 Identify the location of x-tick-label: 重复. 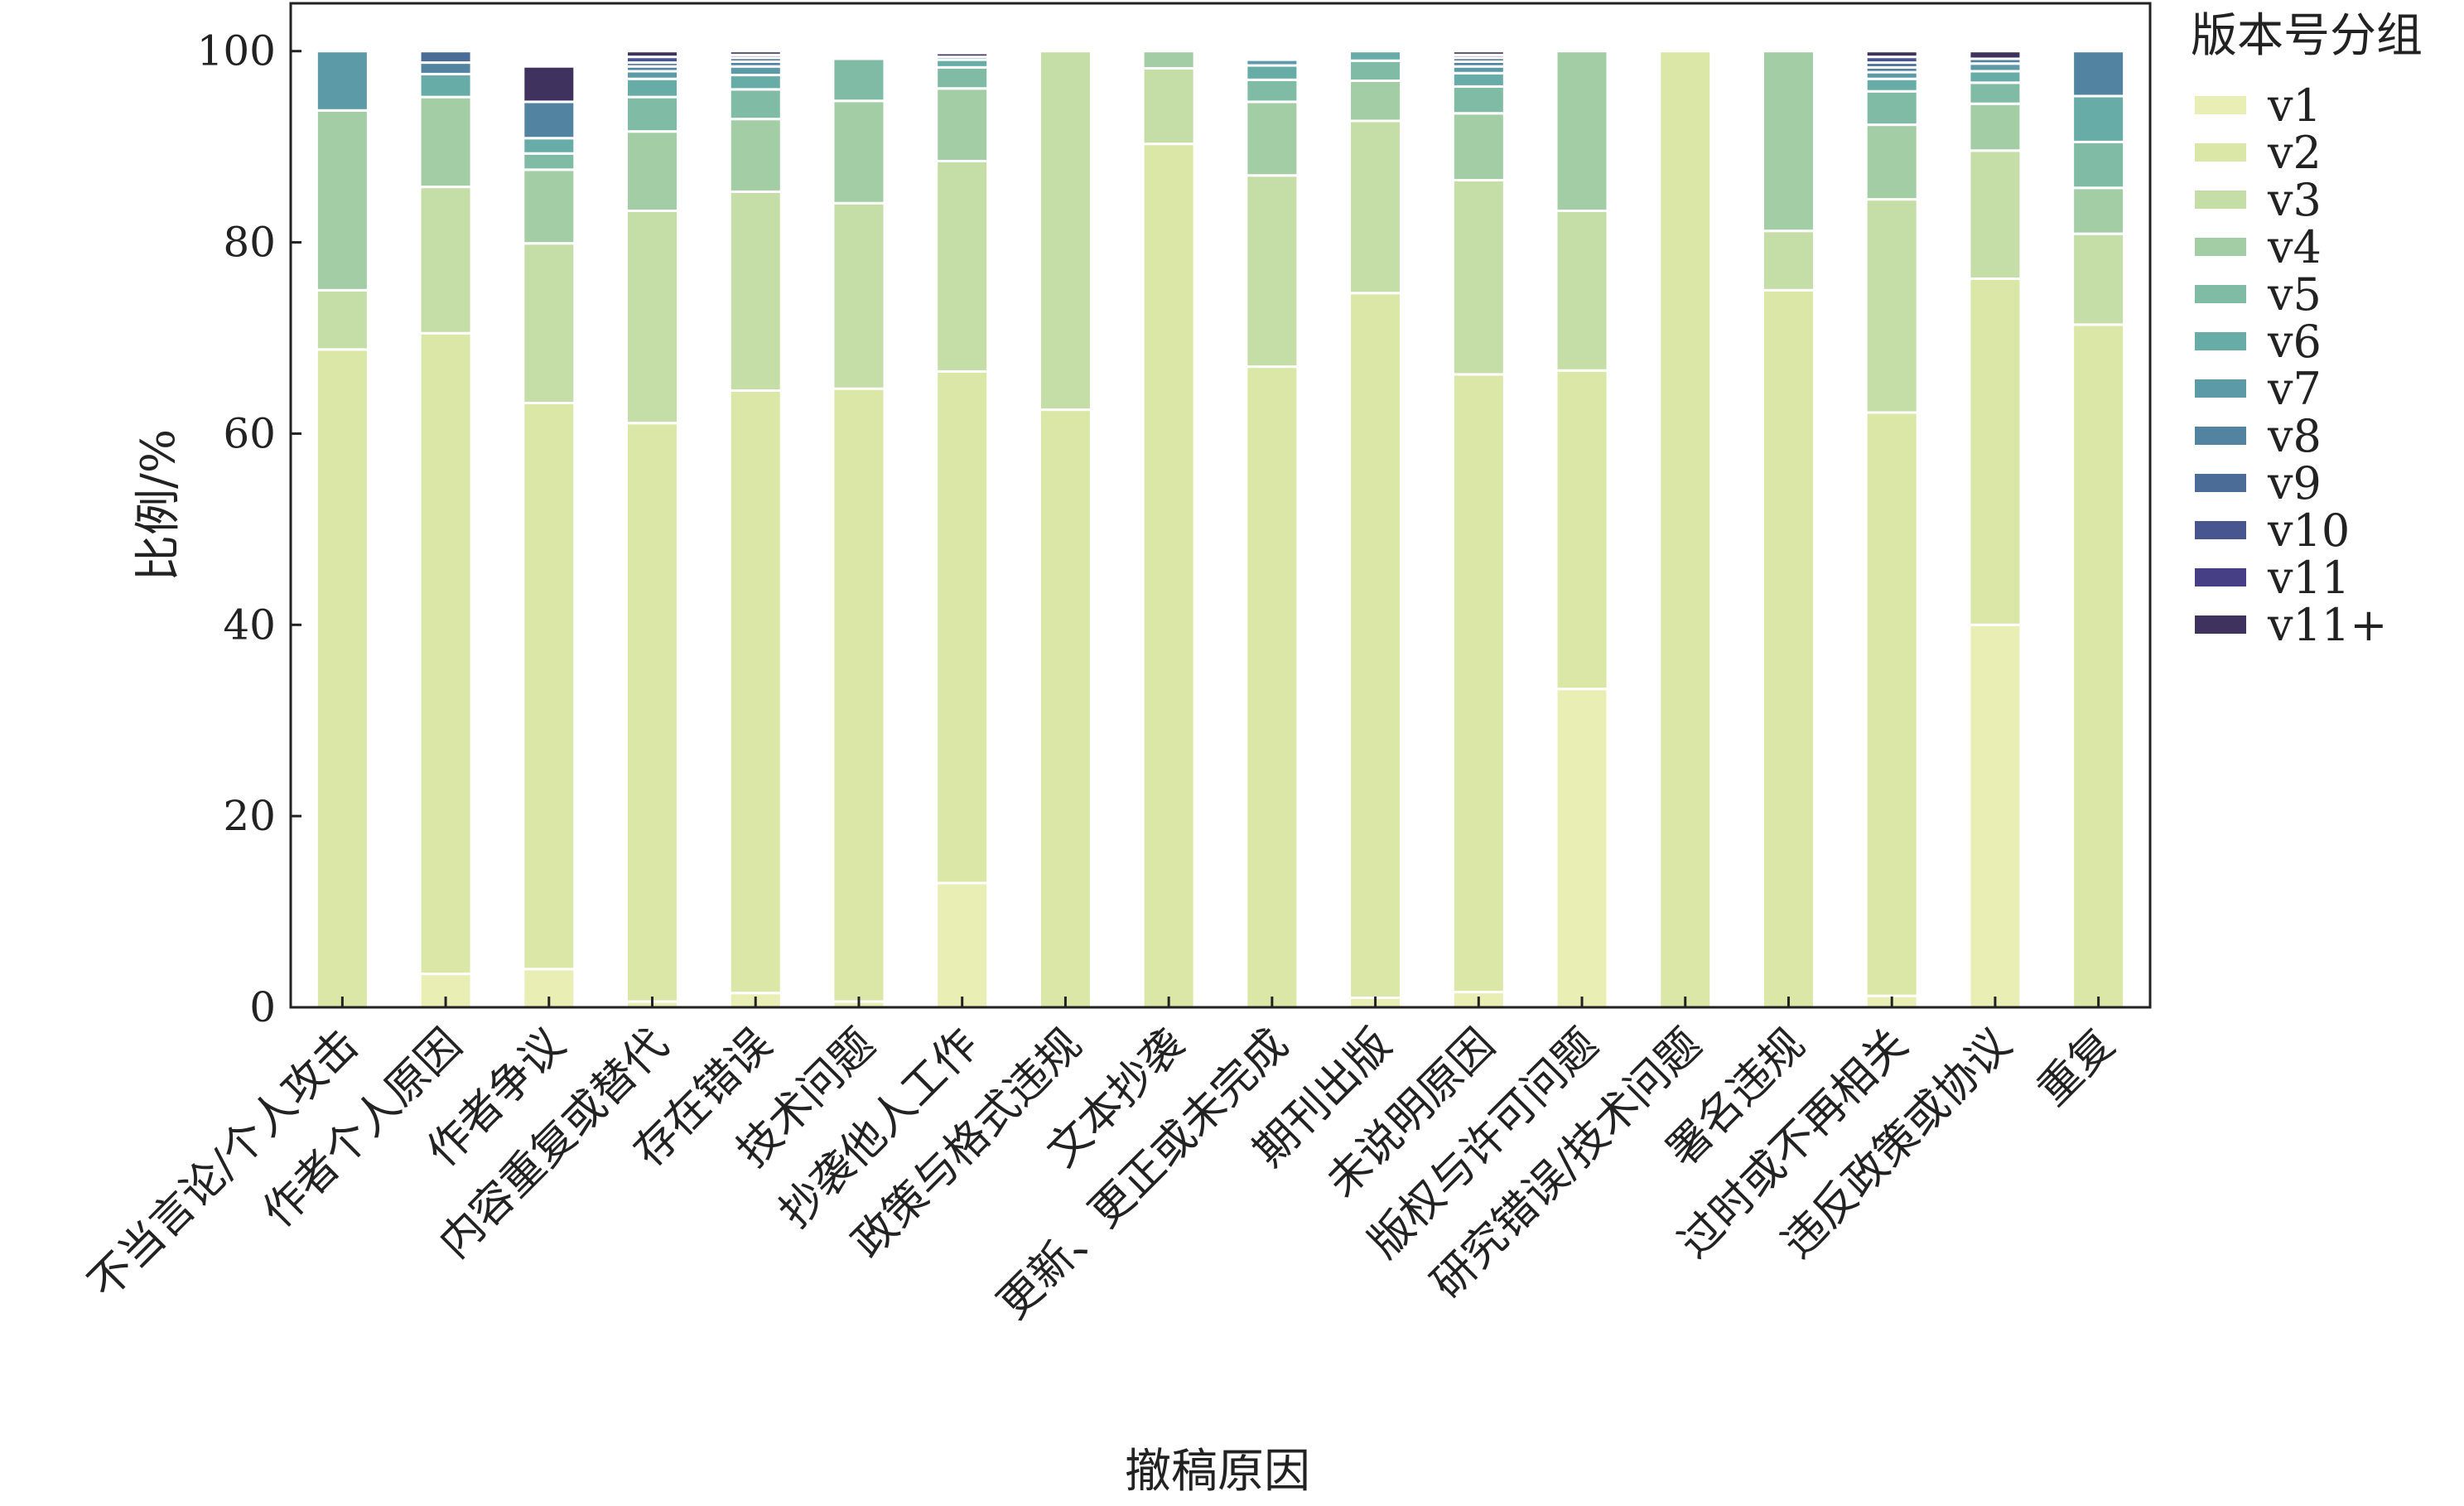
(2076, 1068).